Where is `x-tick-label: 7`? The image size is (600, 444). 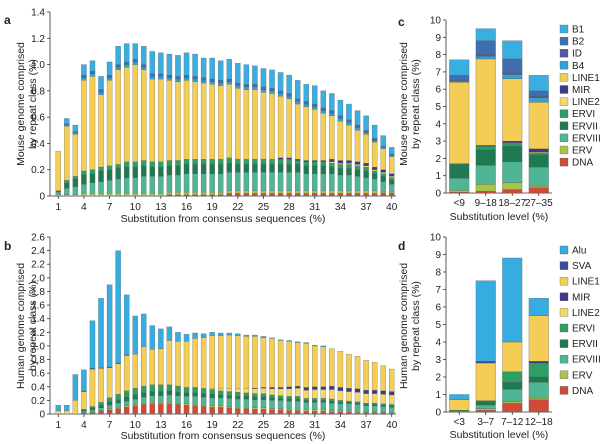 x-tick-label: 7 is located at coordinates (110, 425).